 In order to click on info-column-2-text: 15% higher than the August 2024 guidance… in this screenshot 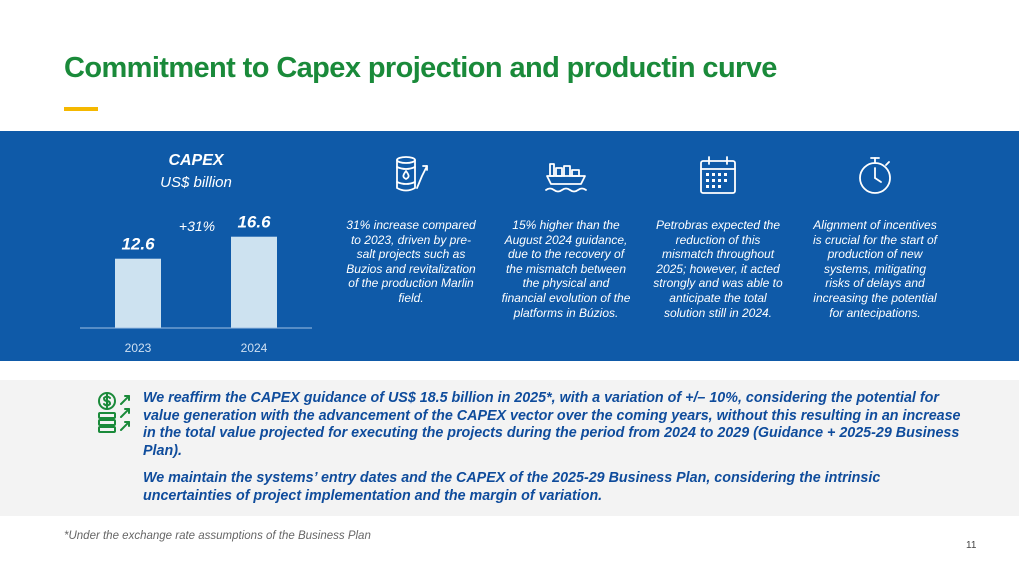, I will do `click(566, 269)`.